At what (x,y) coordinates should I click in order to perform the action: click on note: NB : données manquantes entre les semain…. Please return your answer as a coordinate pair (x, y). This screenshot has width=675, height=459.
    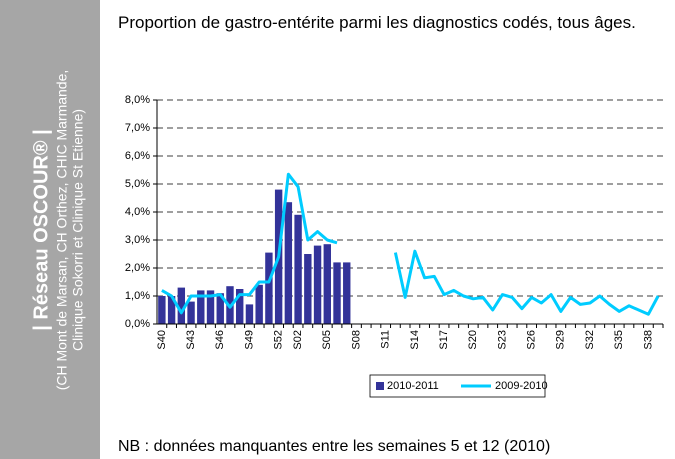
    Looking at the image, I should click on (334, 446).